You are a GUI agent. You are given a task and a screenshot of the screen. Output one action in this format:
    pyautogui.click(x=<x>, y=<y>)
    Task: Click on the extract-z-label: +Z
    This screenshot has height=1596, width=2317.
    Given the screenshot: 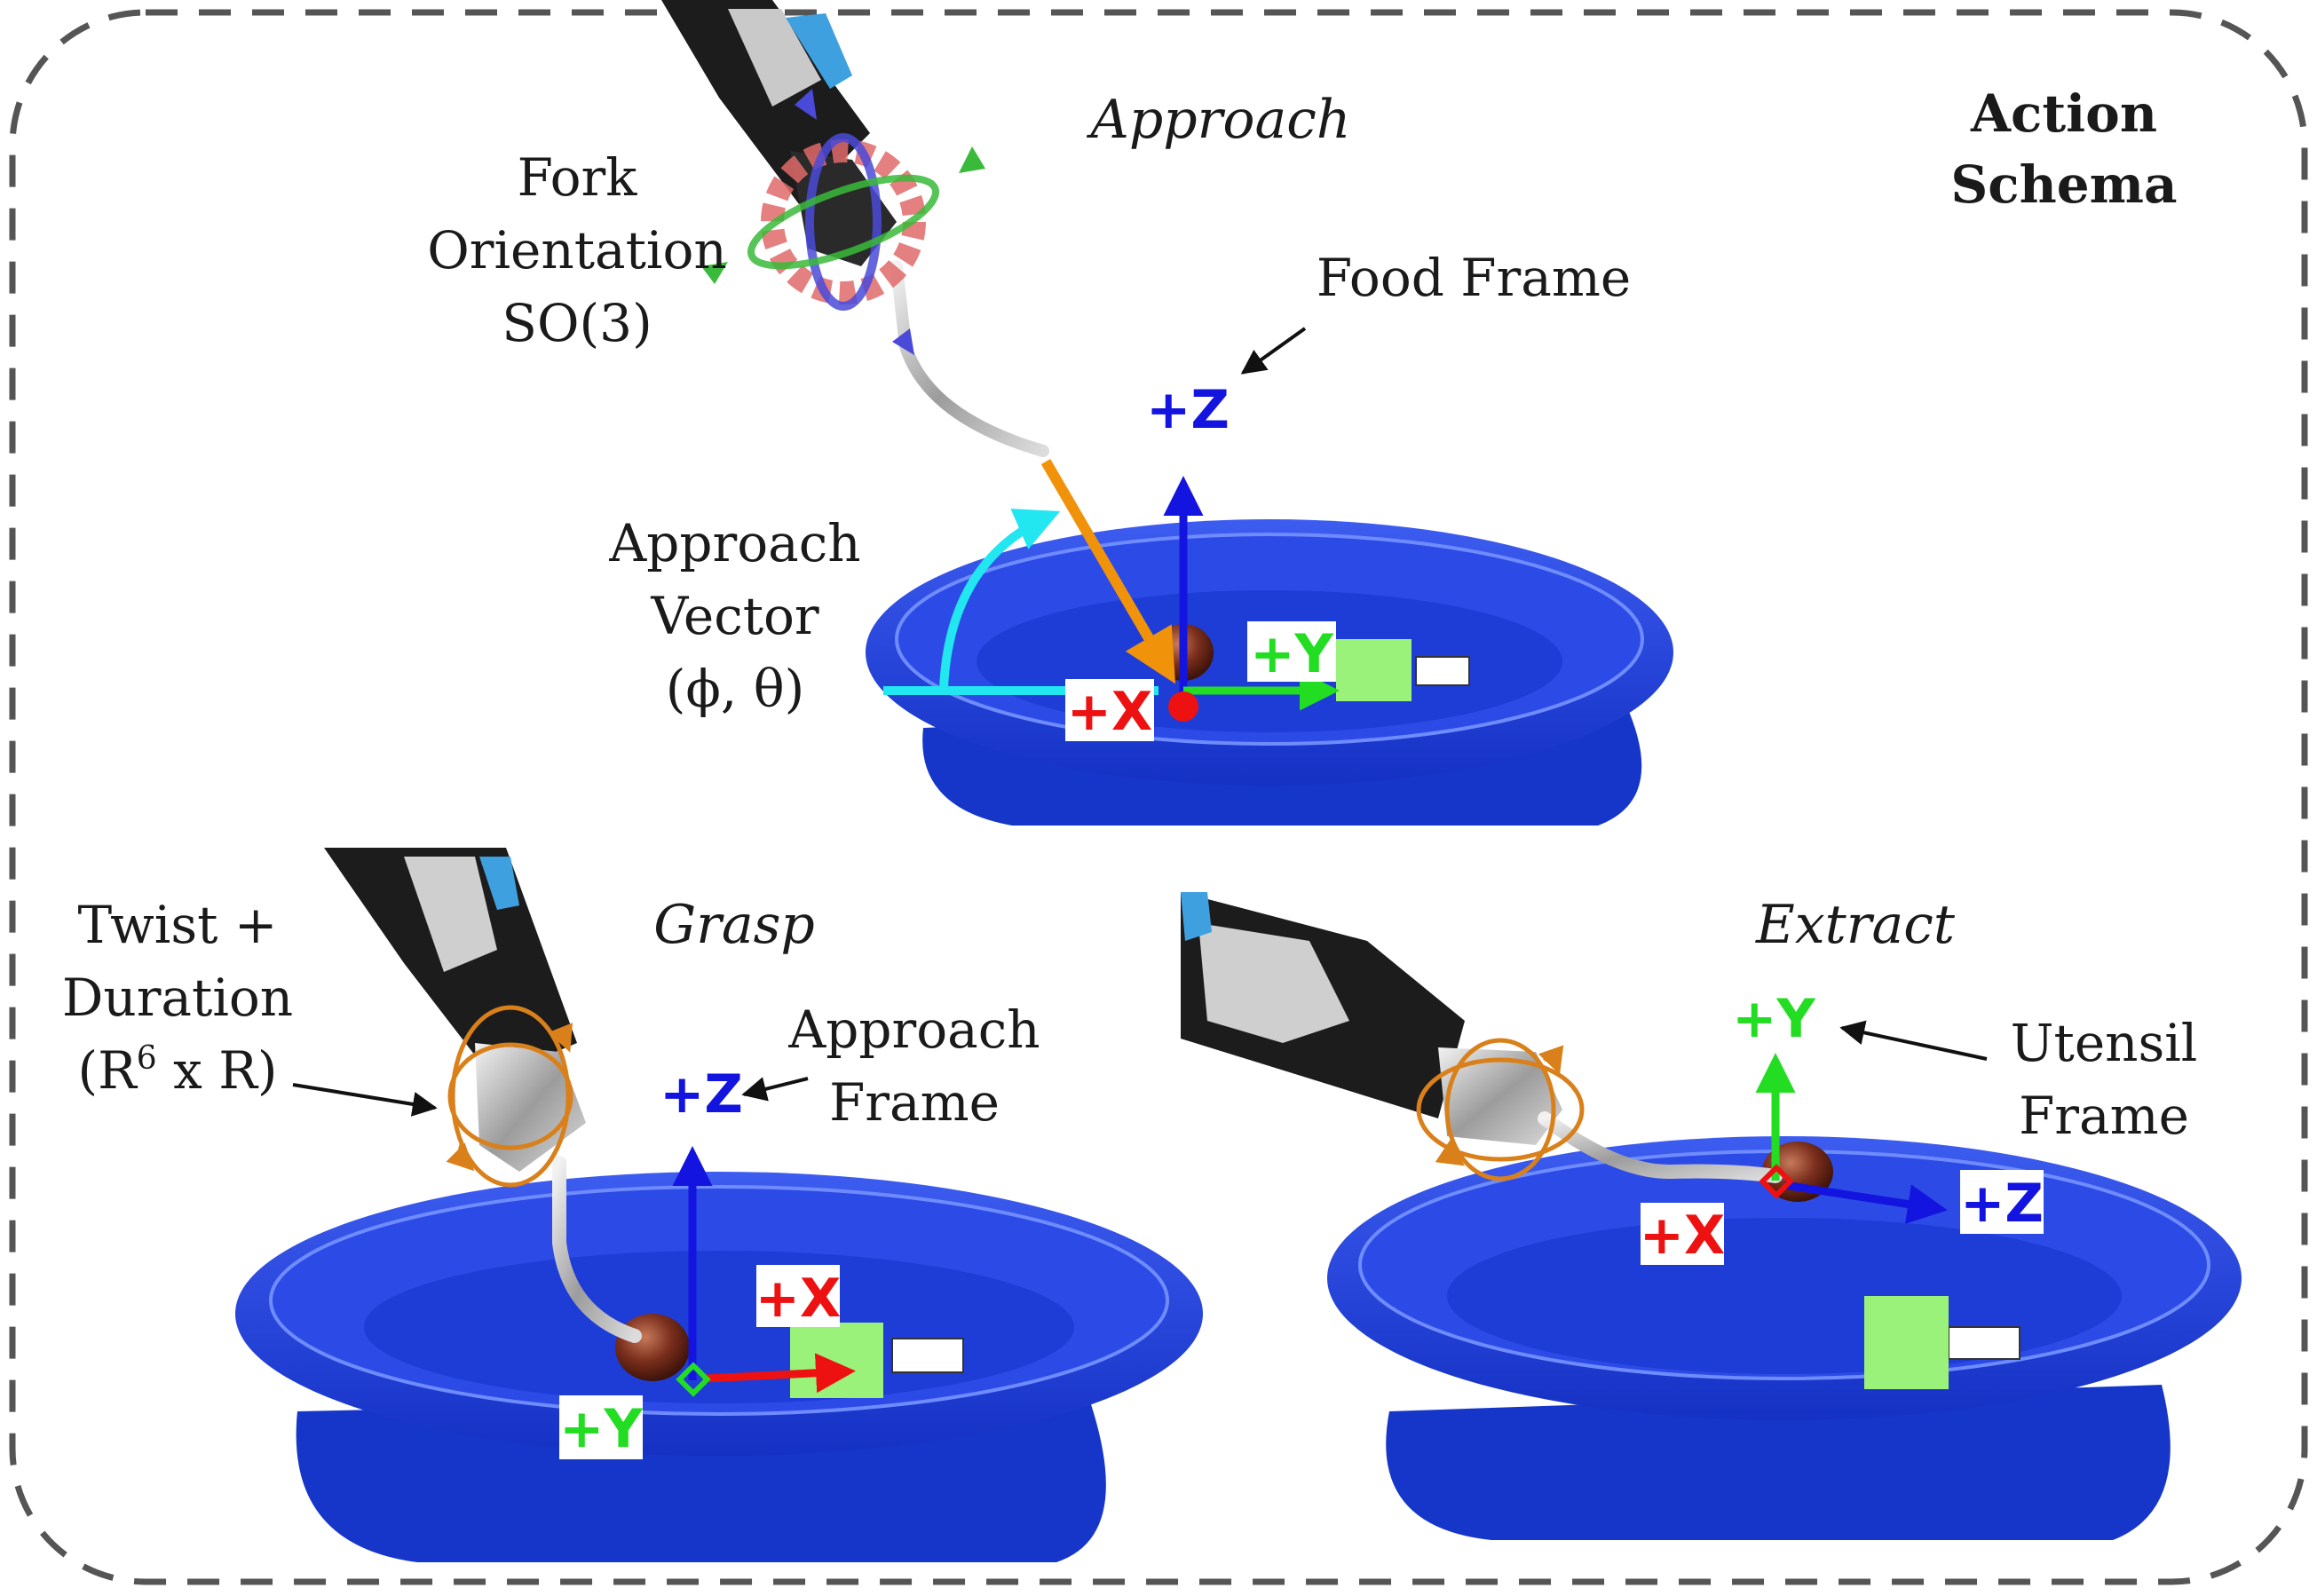 What is the action you would take?
    pyautogui.click(x=2002, y=1204)
    